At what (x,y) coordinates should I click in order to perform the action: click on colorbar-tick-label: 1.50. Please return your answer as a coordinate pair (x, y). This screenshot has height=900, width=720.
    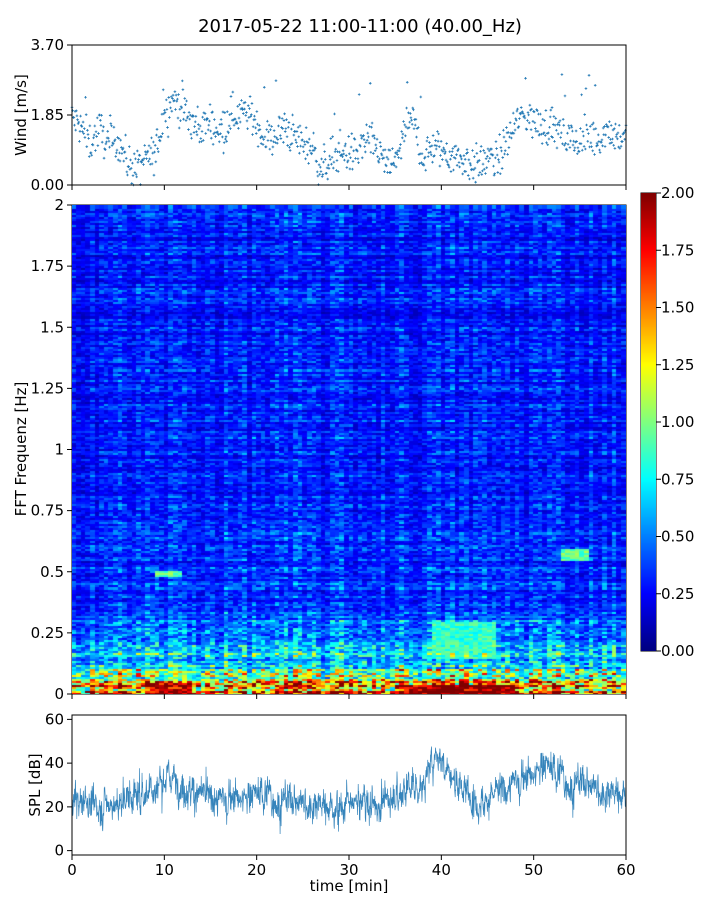
    Looking at the image, I should click on (677, 308).